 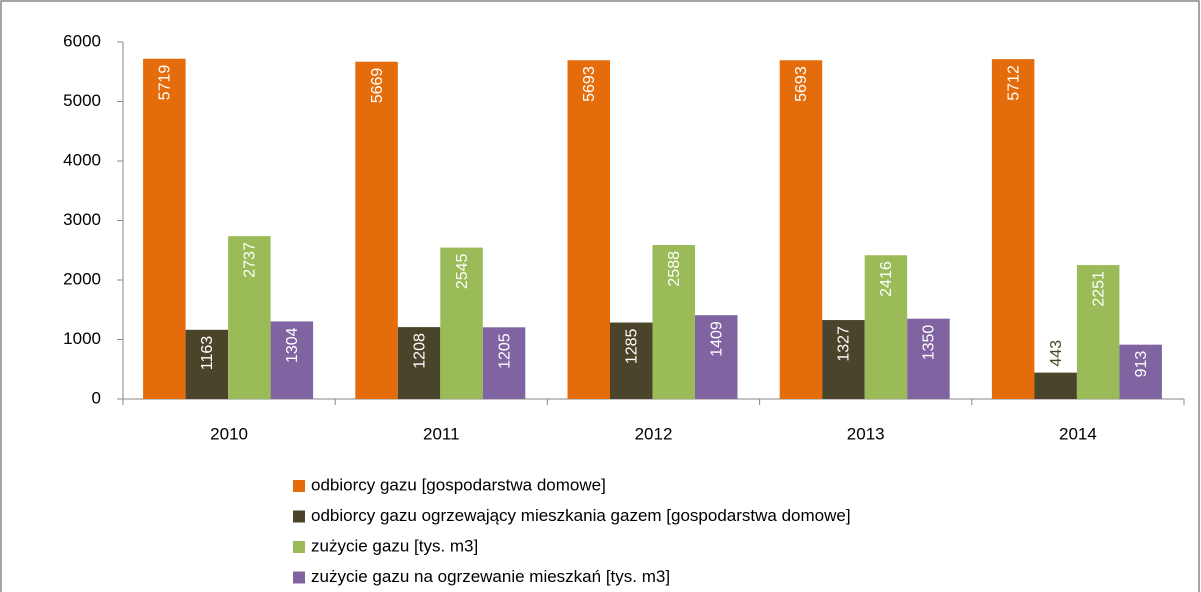 I want to click on value-label: 1205, so click(x=504, y=351).